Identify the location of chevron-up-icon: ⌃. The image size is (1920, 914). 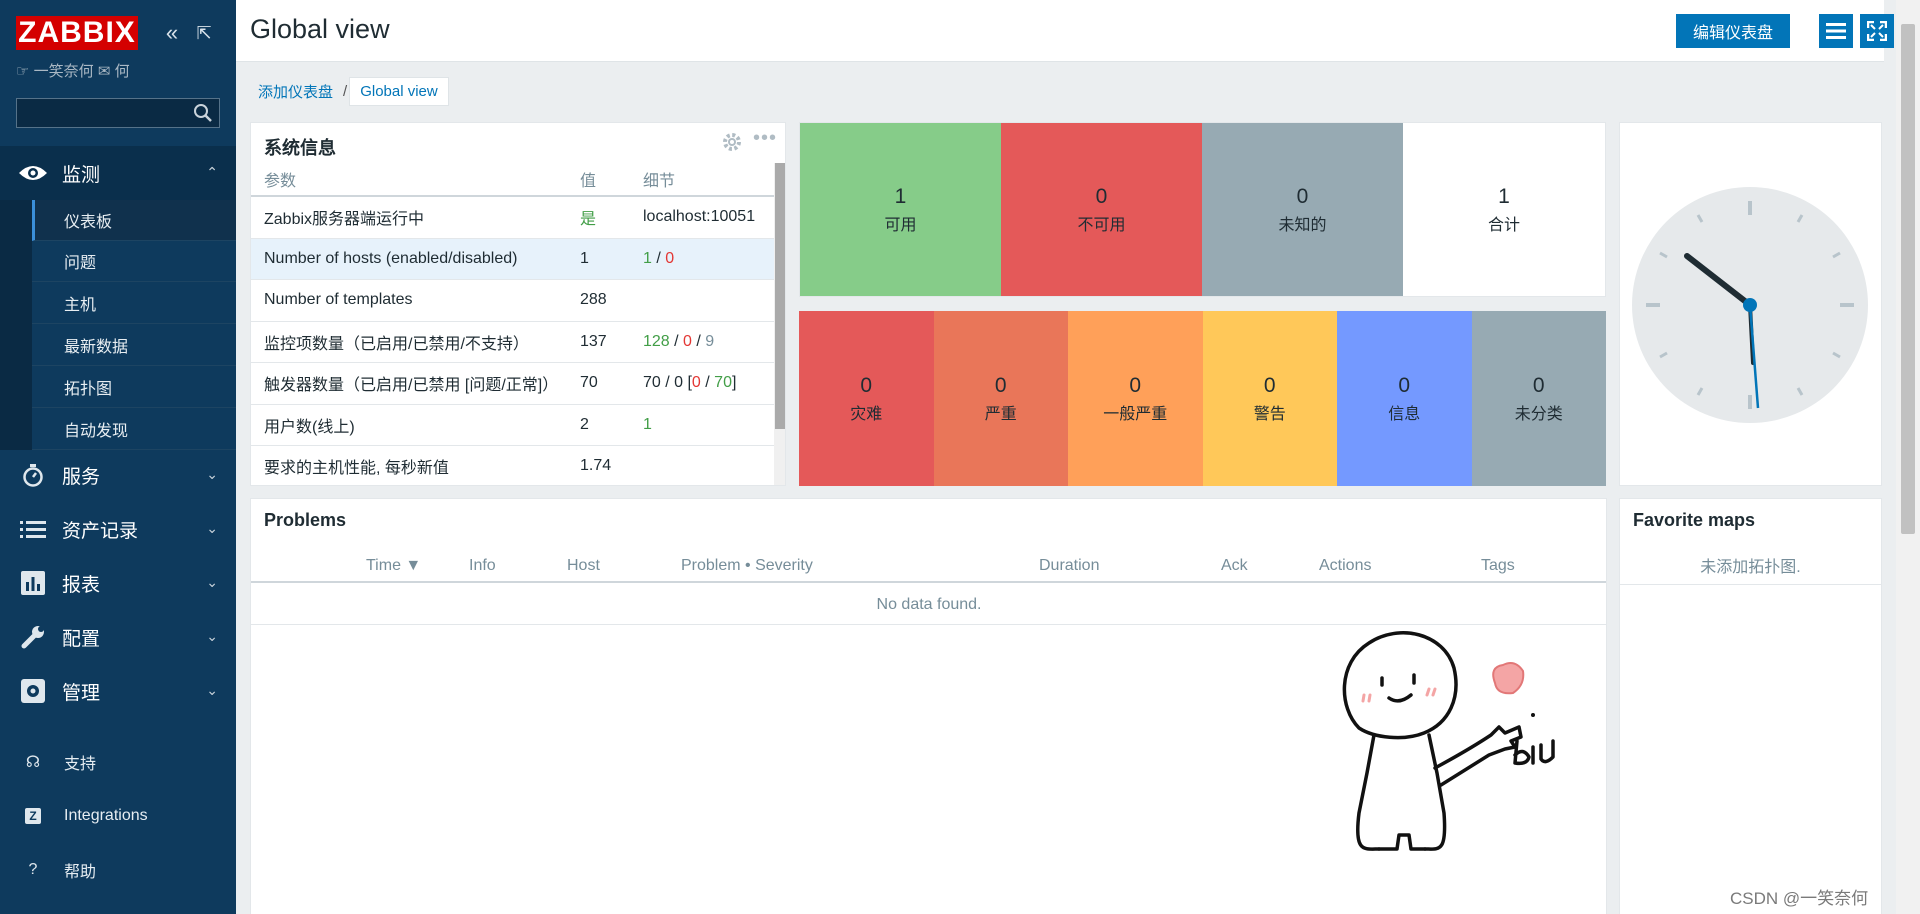
(212, 172).